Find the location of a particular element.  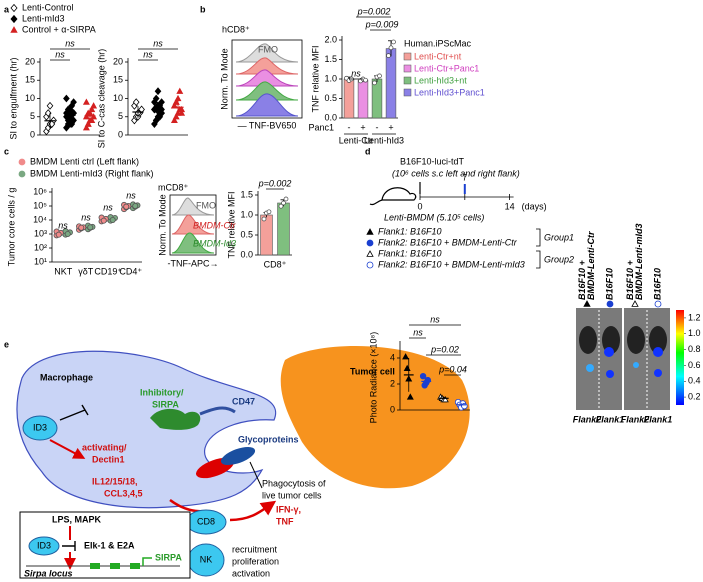

day-unit: (days) is located at coordinates (534, 206).